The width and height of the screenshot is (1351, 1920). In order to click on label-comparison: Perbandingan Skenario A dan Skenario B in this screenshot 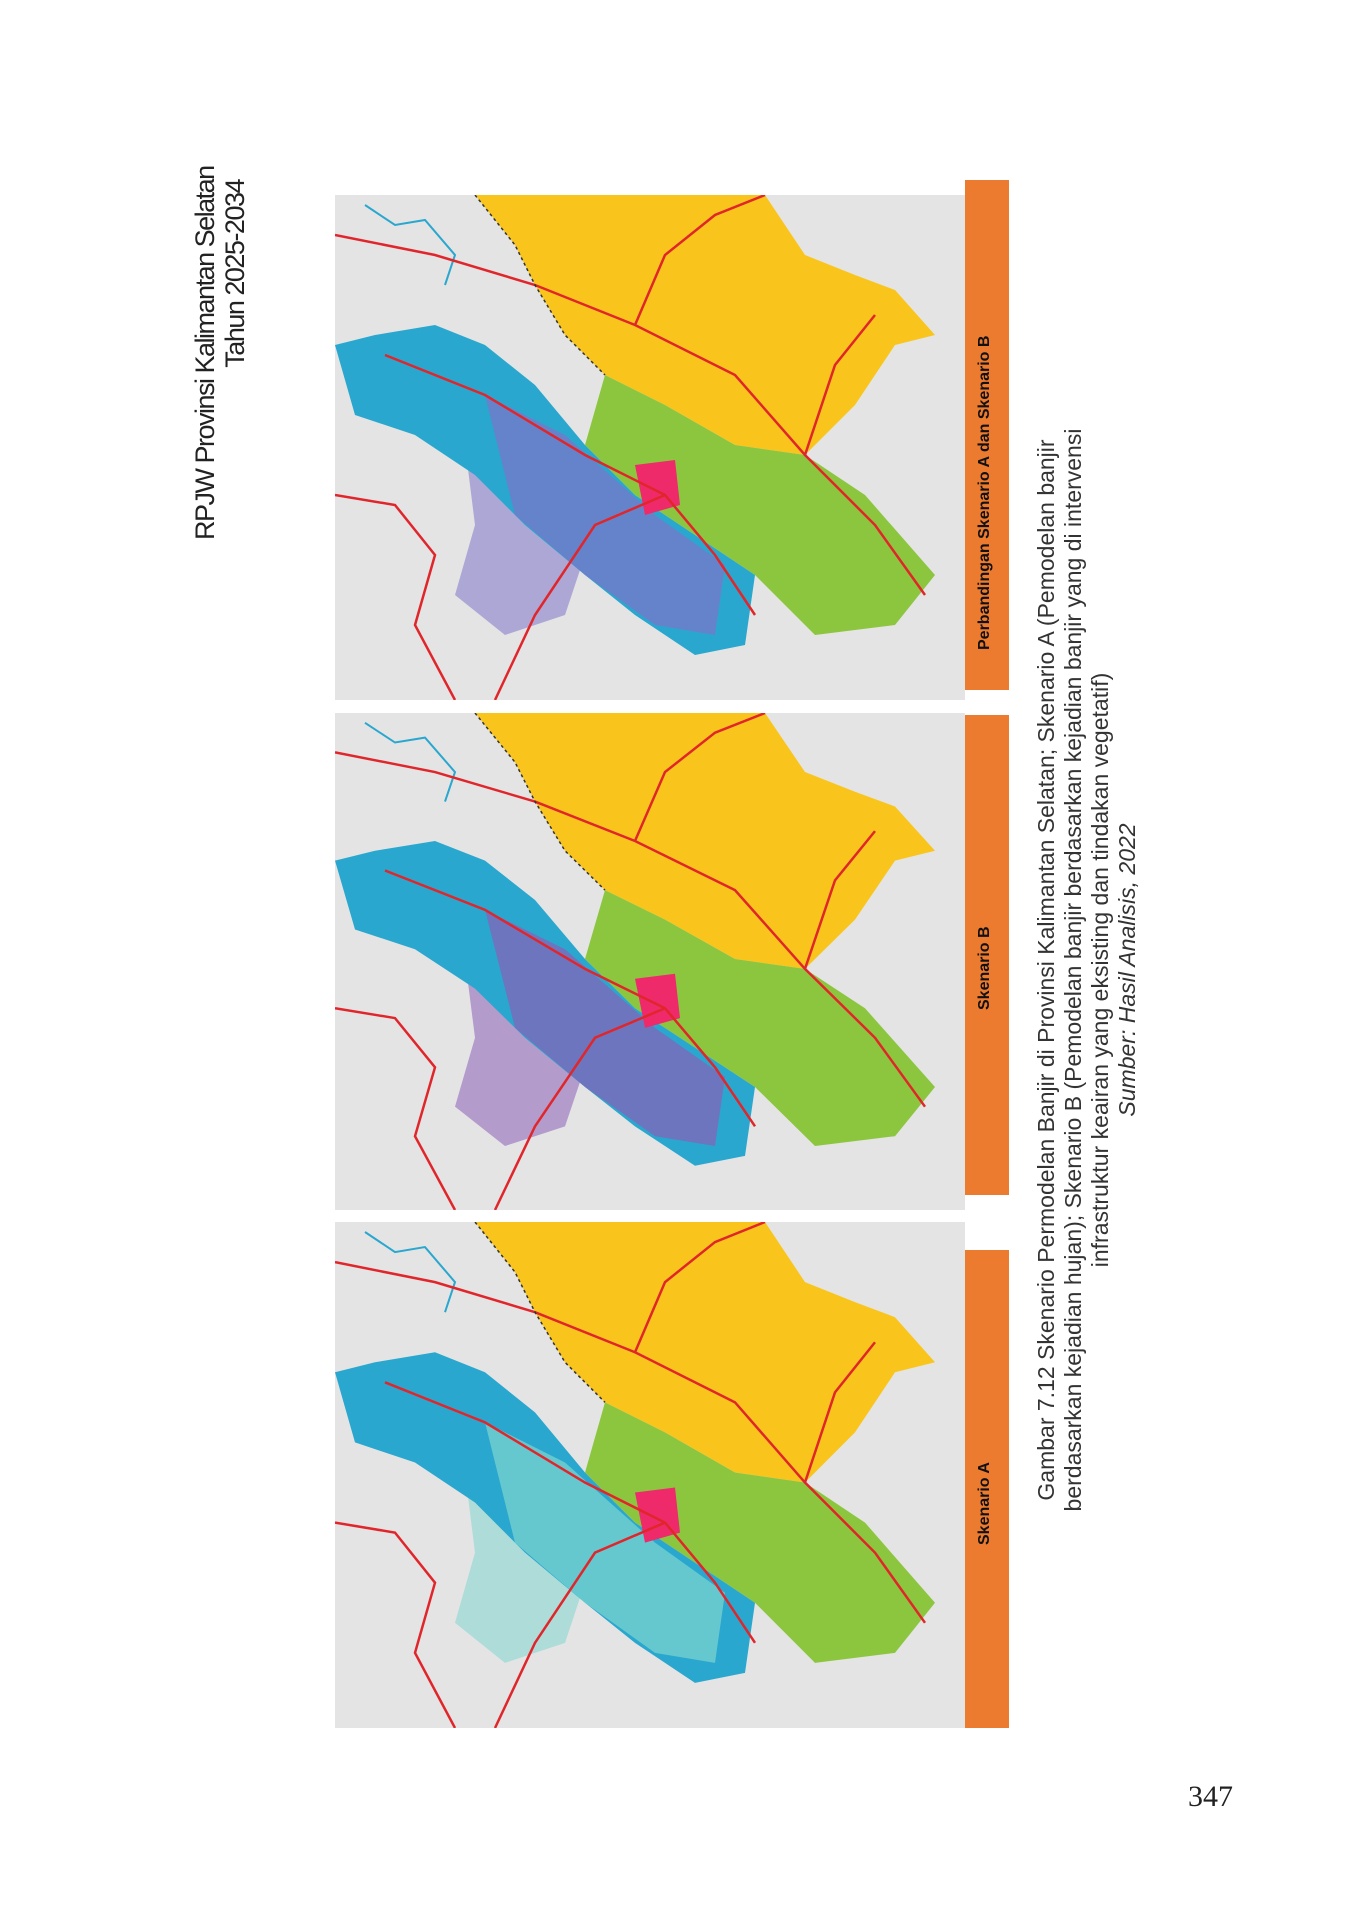, I will do `click(987, 435)`.